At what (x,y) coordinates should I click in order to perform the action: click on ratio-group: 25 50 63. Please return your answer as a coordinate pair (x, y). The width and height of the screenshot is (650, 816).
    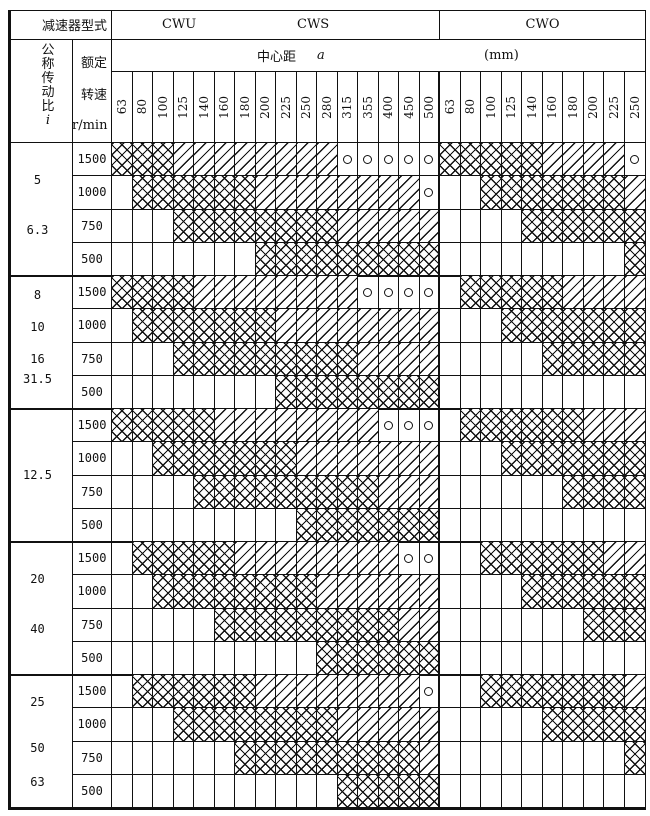
    Looking at the image, I should click on (42, 741).